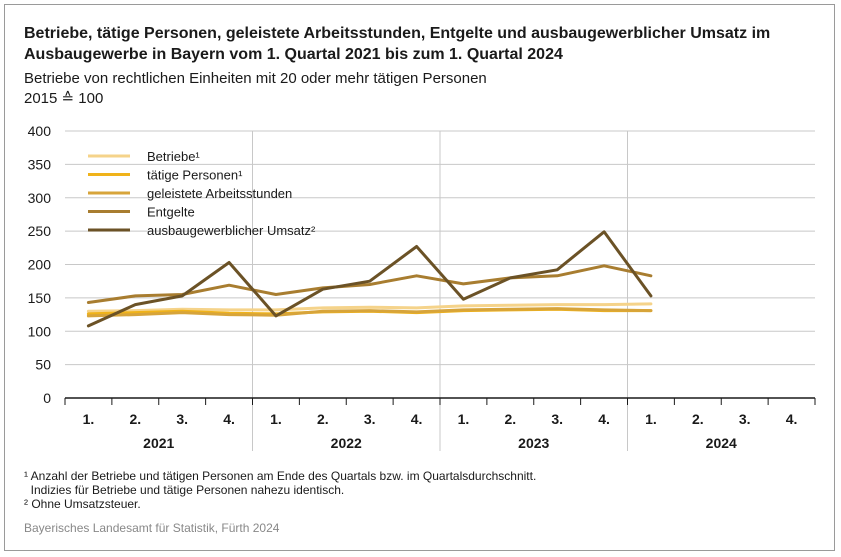 Image resolution: width=841 pixels, height=557 pixels. What do you see at coordinates (40, 298) in the screenshot?
I see `y-tick-label: 150` at bounding box center [40, 298].